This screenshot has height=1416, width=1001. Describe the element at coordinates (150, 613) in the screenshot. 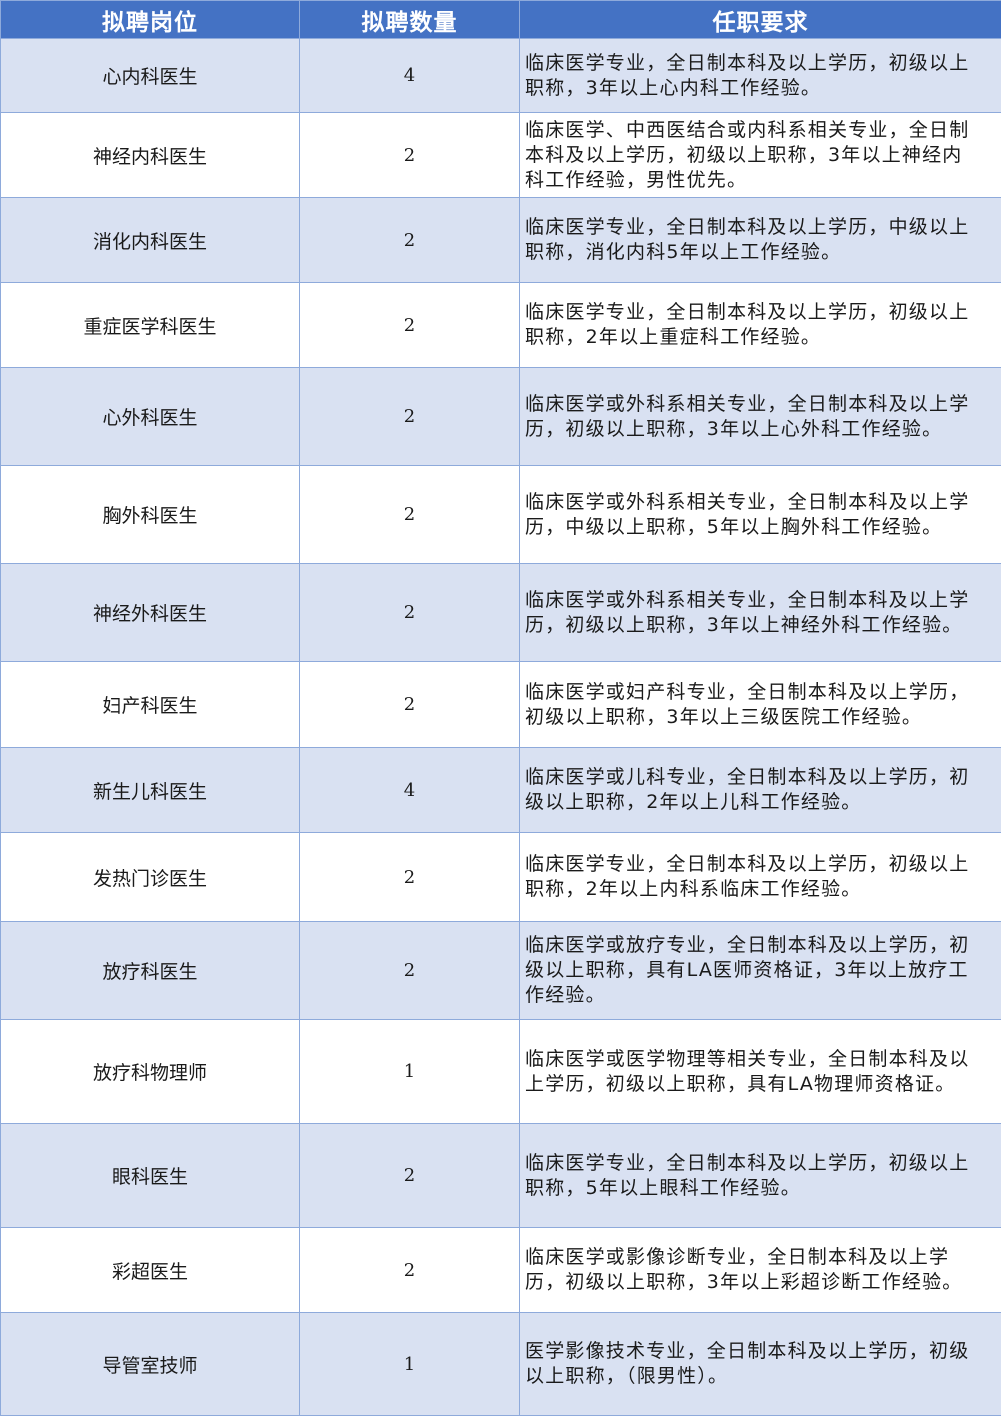

I see `position-cell: 神经外科医生` at that location.